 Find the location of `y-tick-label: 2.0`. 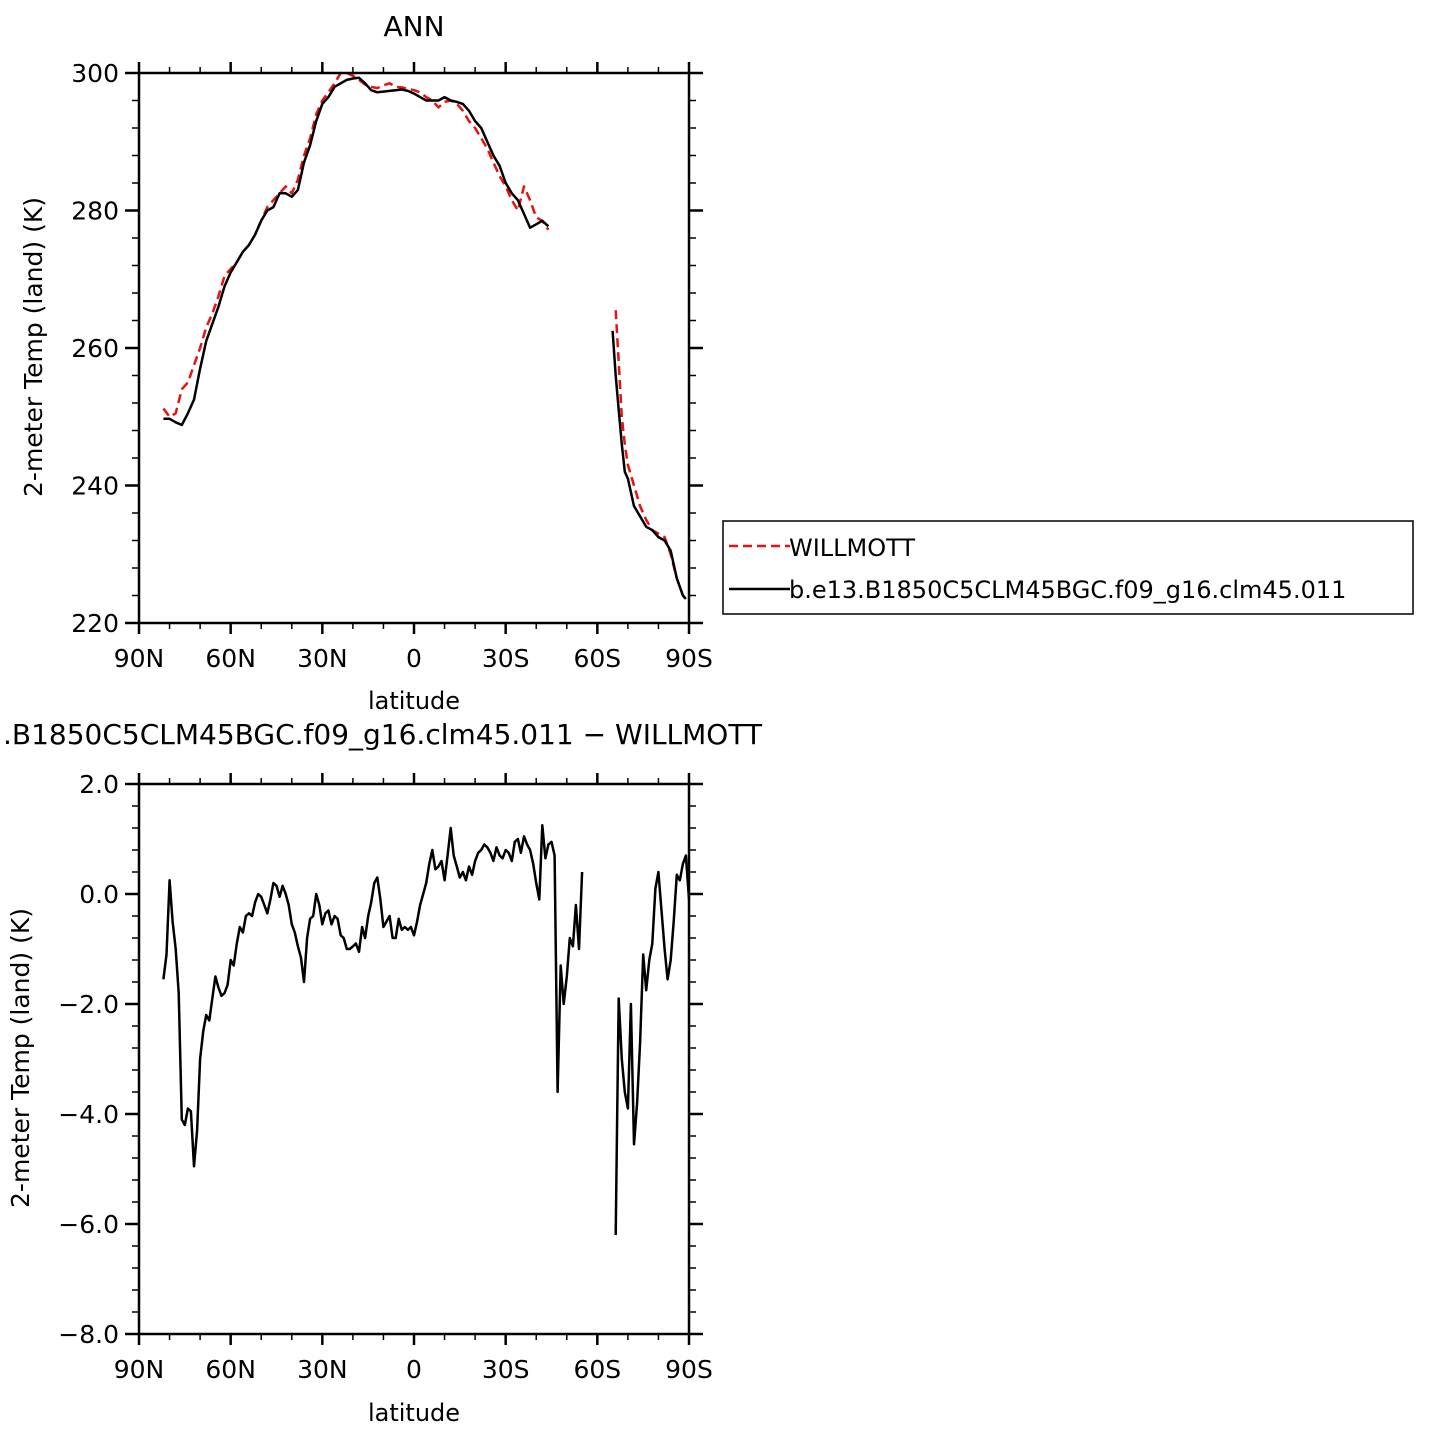

y-tick-label: 2.0 is located at coordinates (99, 784).